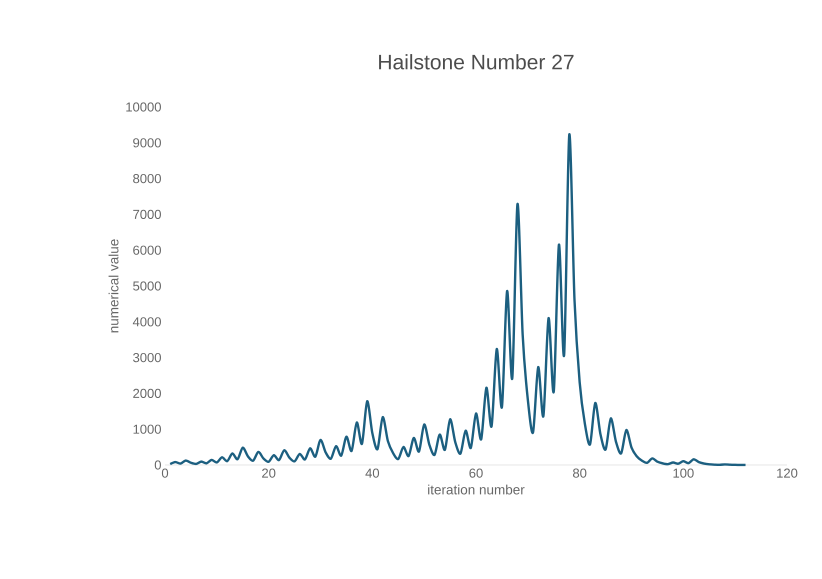 The height and width of the screenshot is (579, 822). I want to click on y-tick-label: 0, so click(157, 465).